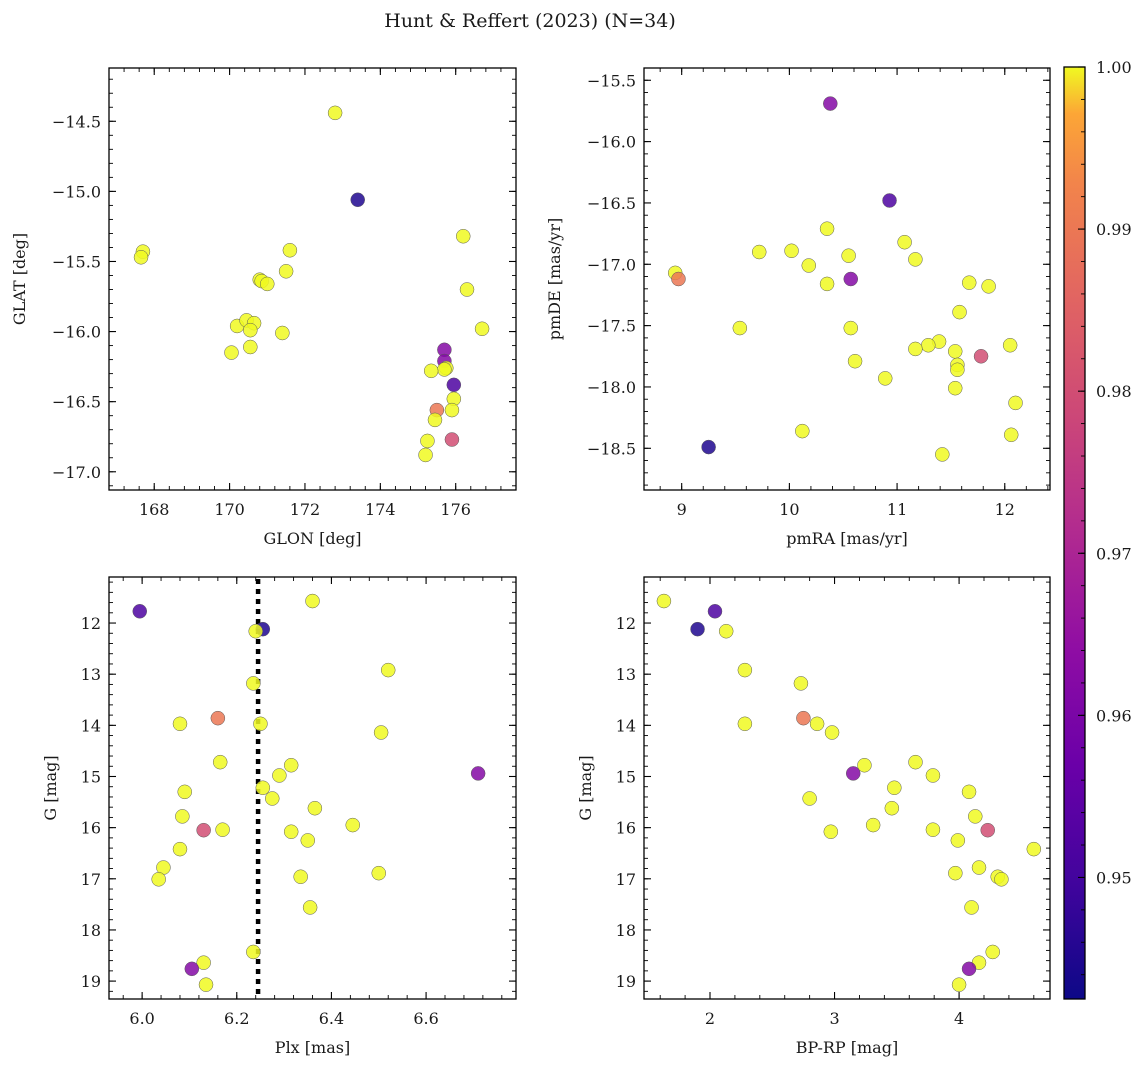 The width and height of the screenshot is (1148, 1067). I want to click on major-ticks, so click(847, 788).